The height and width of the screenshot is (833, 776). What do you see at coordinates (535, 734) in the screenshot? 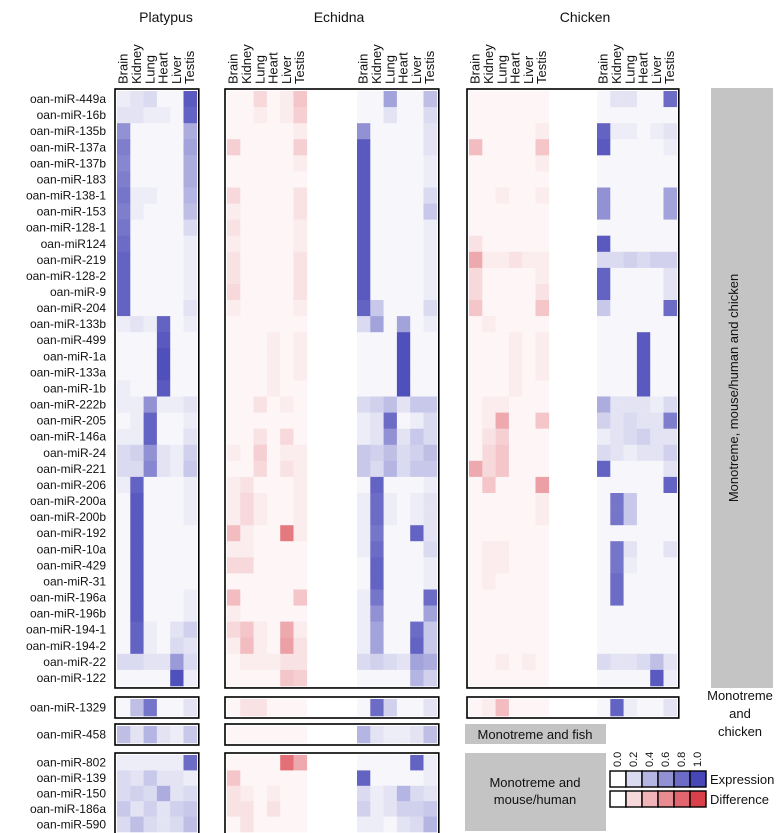
I see `section-label-monotreme-and-fish: Monotreme and fish` at bounding box center [535, 734].